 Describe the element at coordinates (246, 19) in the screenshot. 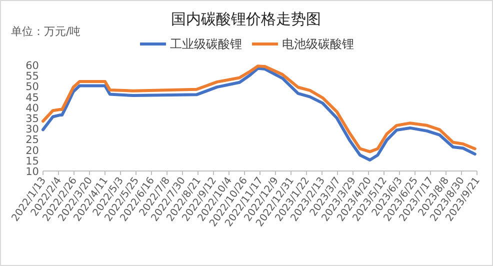

I see `chart-title: 国内碳酸锂价格走势图` at that location.